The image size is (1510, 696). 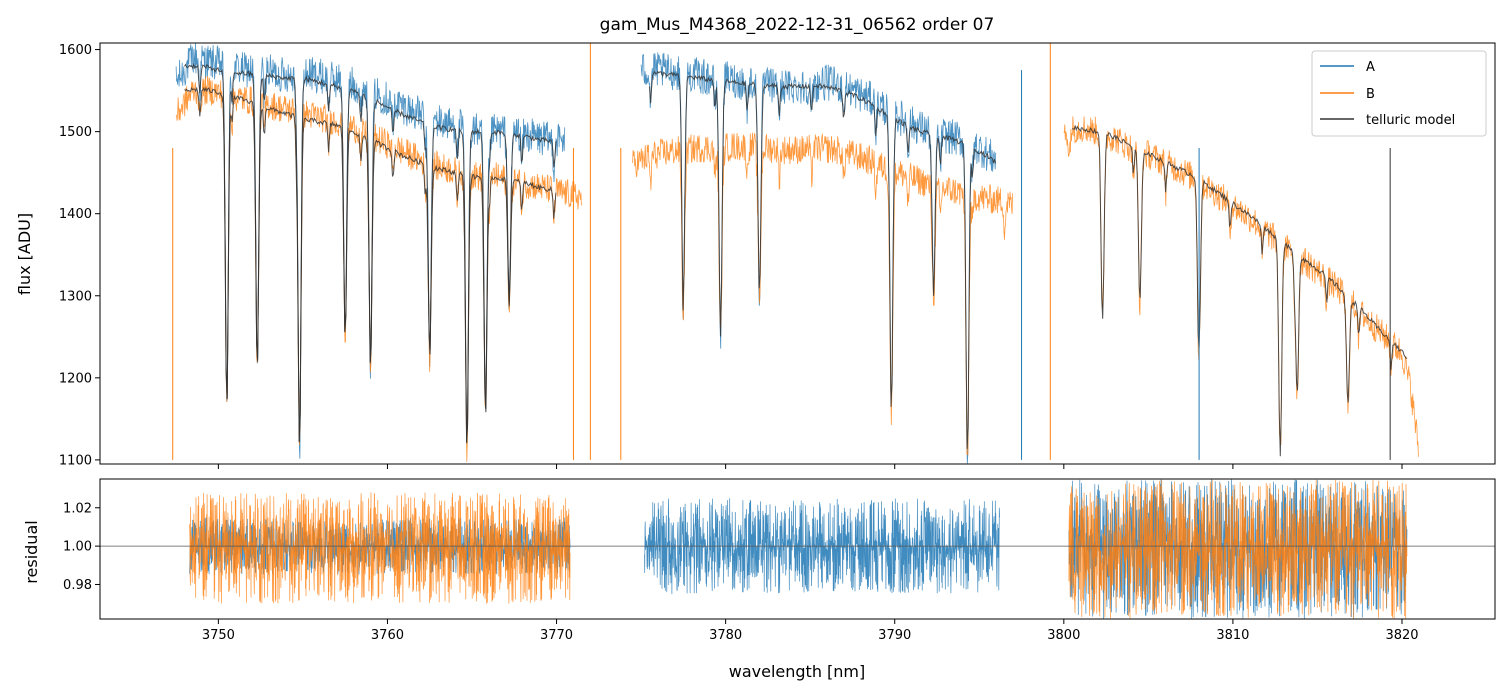 What do you see at coordinates (810, 631) in the screenshot?
I see `x-axis: 3750 3760 3770 3780 3790 3800 3810 3820` at bounding box center [810, 631].